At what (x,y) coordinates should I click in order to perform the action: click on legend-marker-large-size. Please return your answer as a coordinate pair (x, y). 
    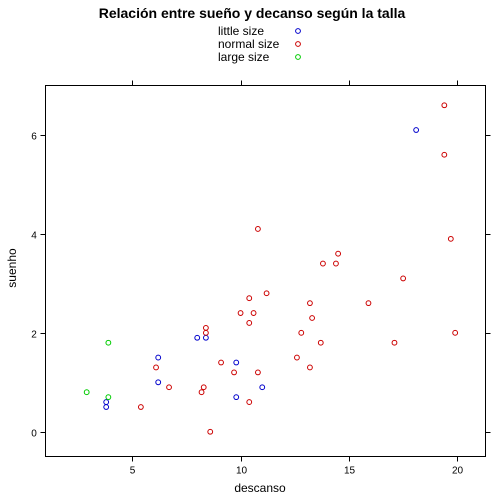
    Looking at the image, I should click on (298, 57).